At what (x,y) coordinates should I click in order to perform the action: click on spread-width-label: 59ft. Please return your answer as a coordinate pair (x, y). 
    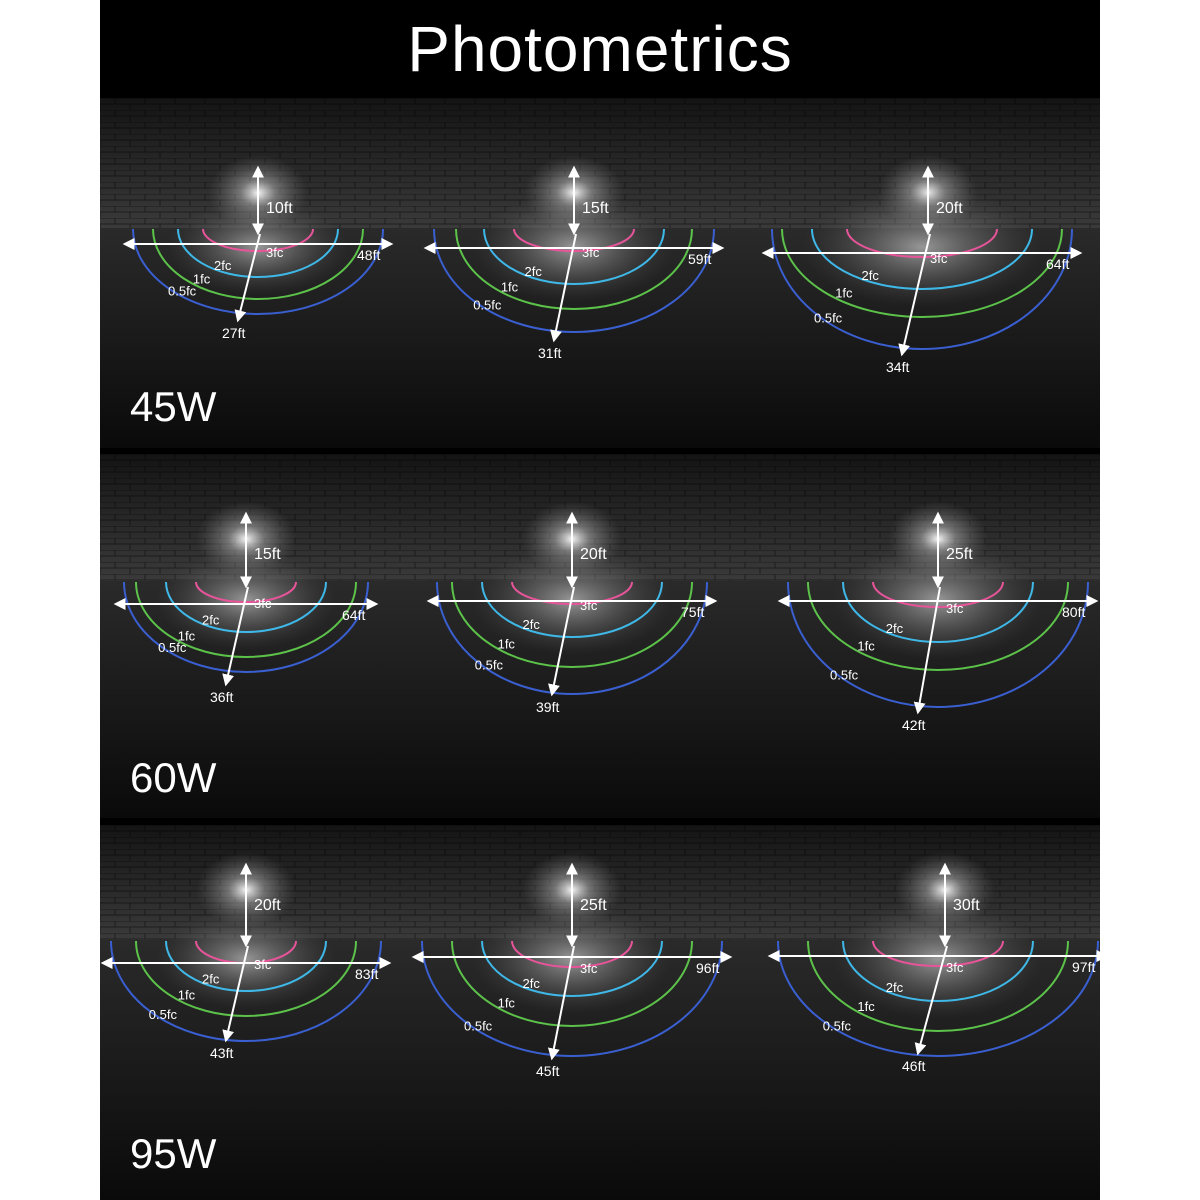
    Looking at the image, I should click on (699, 259).